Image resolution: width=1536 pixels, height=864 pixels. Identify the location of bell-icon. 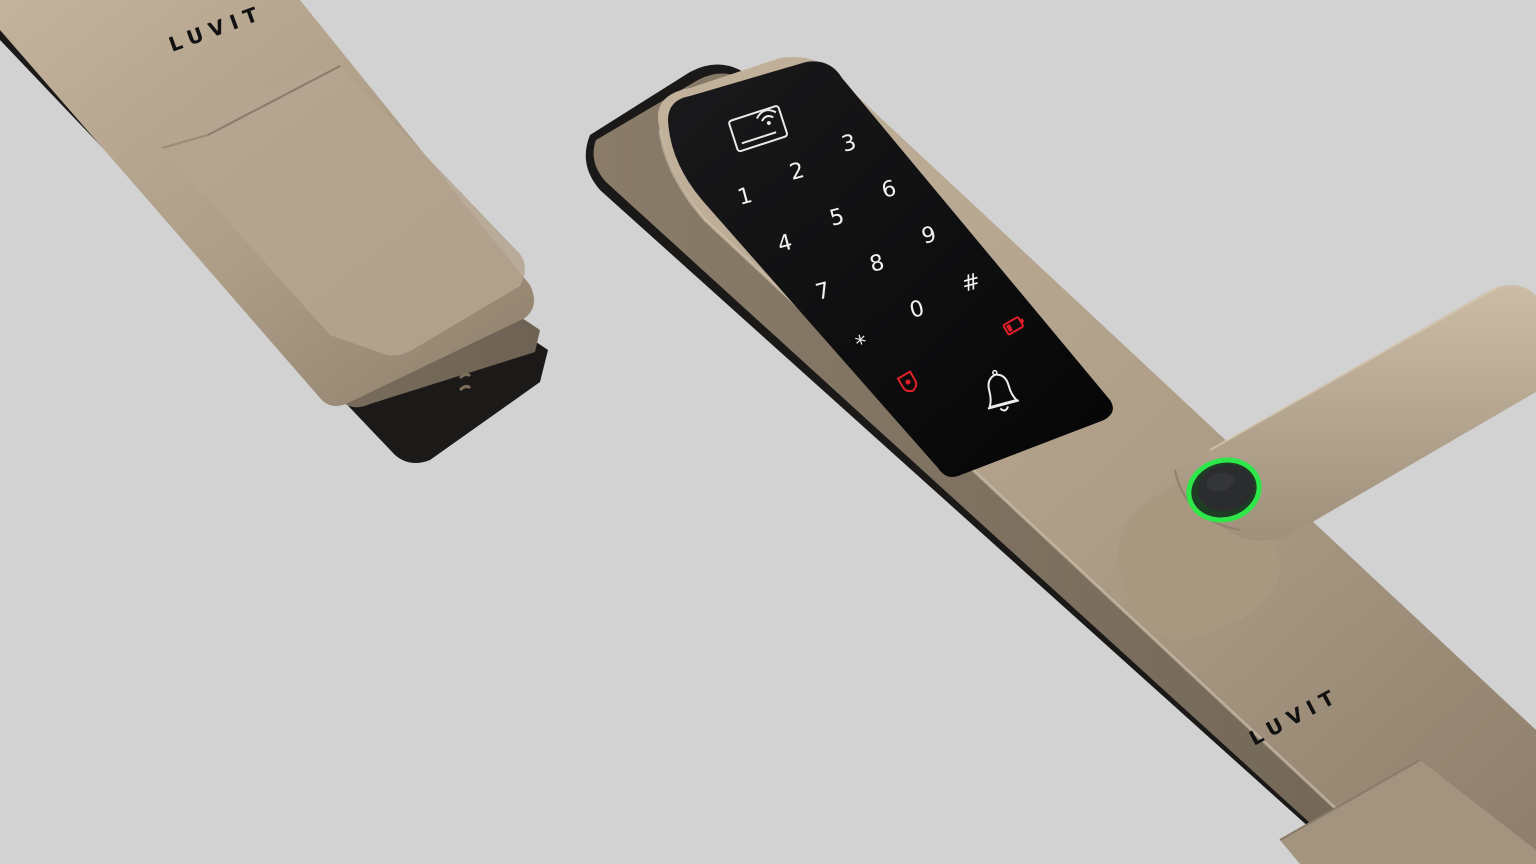
(1003, 390).